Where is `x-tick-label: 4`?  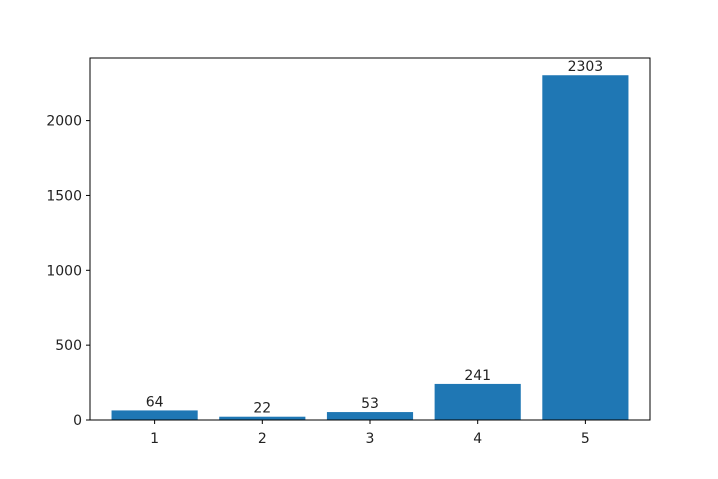
x-tick-label: 4 is located at coordinates (477, 439).